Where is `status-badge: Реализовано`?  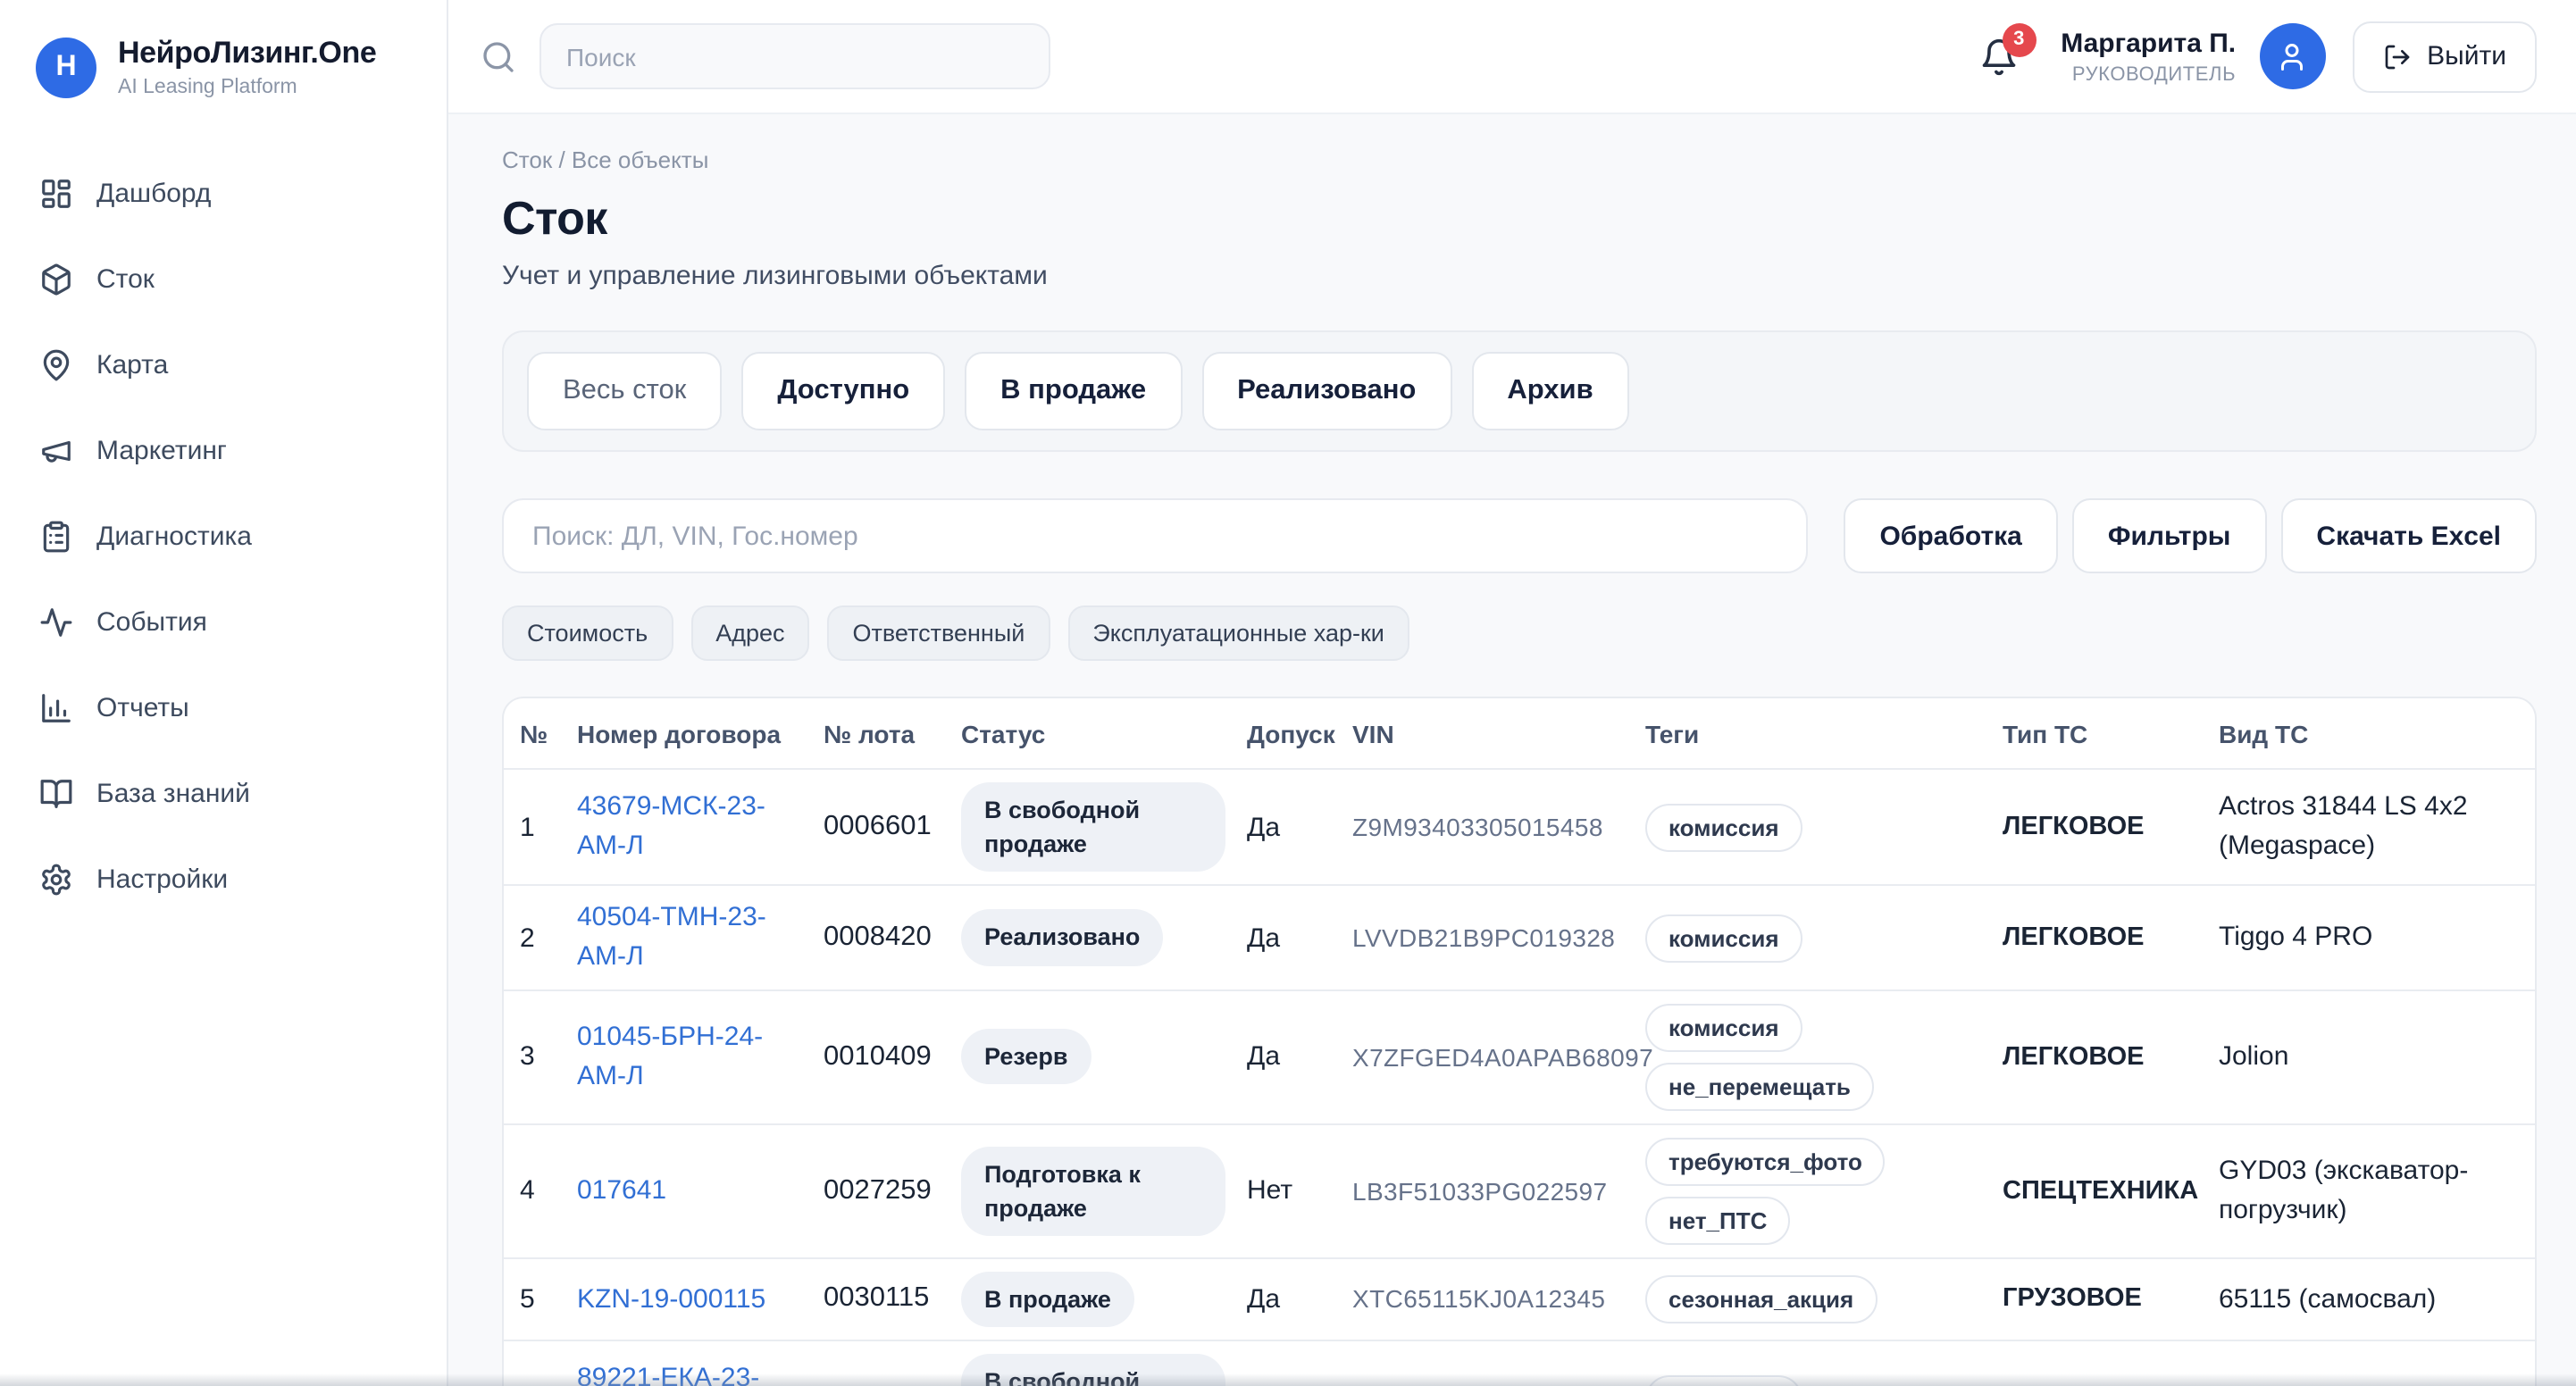 status-badge: Реализовано is located at coordinates (1063, 937).